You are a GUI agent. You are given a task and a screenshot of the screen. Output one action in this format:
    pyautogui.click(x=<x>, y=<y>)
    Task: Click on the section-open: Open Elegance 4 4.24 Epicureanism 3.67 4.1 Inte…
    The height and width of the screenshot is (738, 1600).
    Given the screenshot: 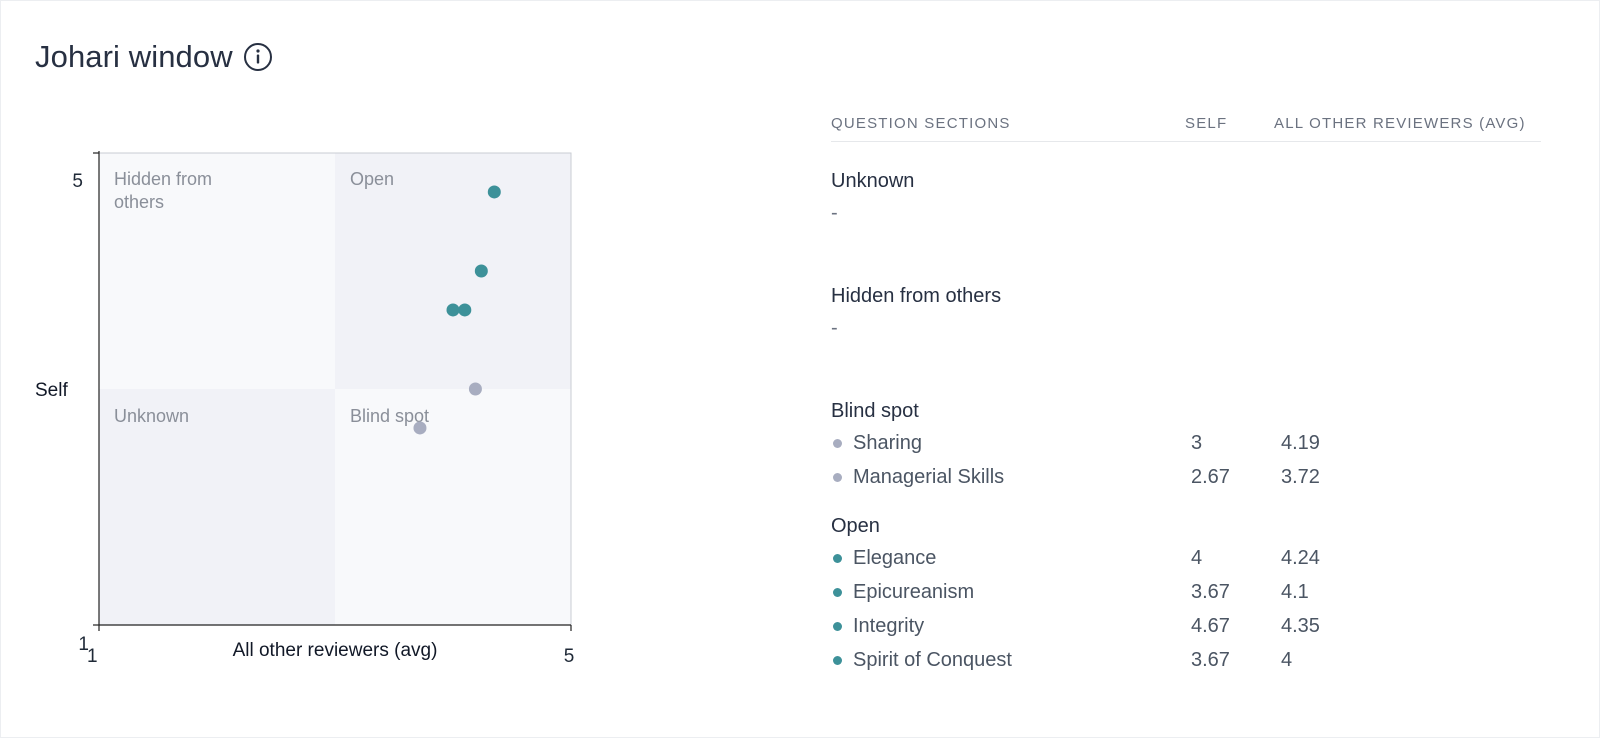 What is the action you would take?
    pyautogui.click(x=1186, y=594)
    